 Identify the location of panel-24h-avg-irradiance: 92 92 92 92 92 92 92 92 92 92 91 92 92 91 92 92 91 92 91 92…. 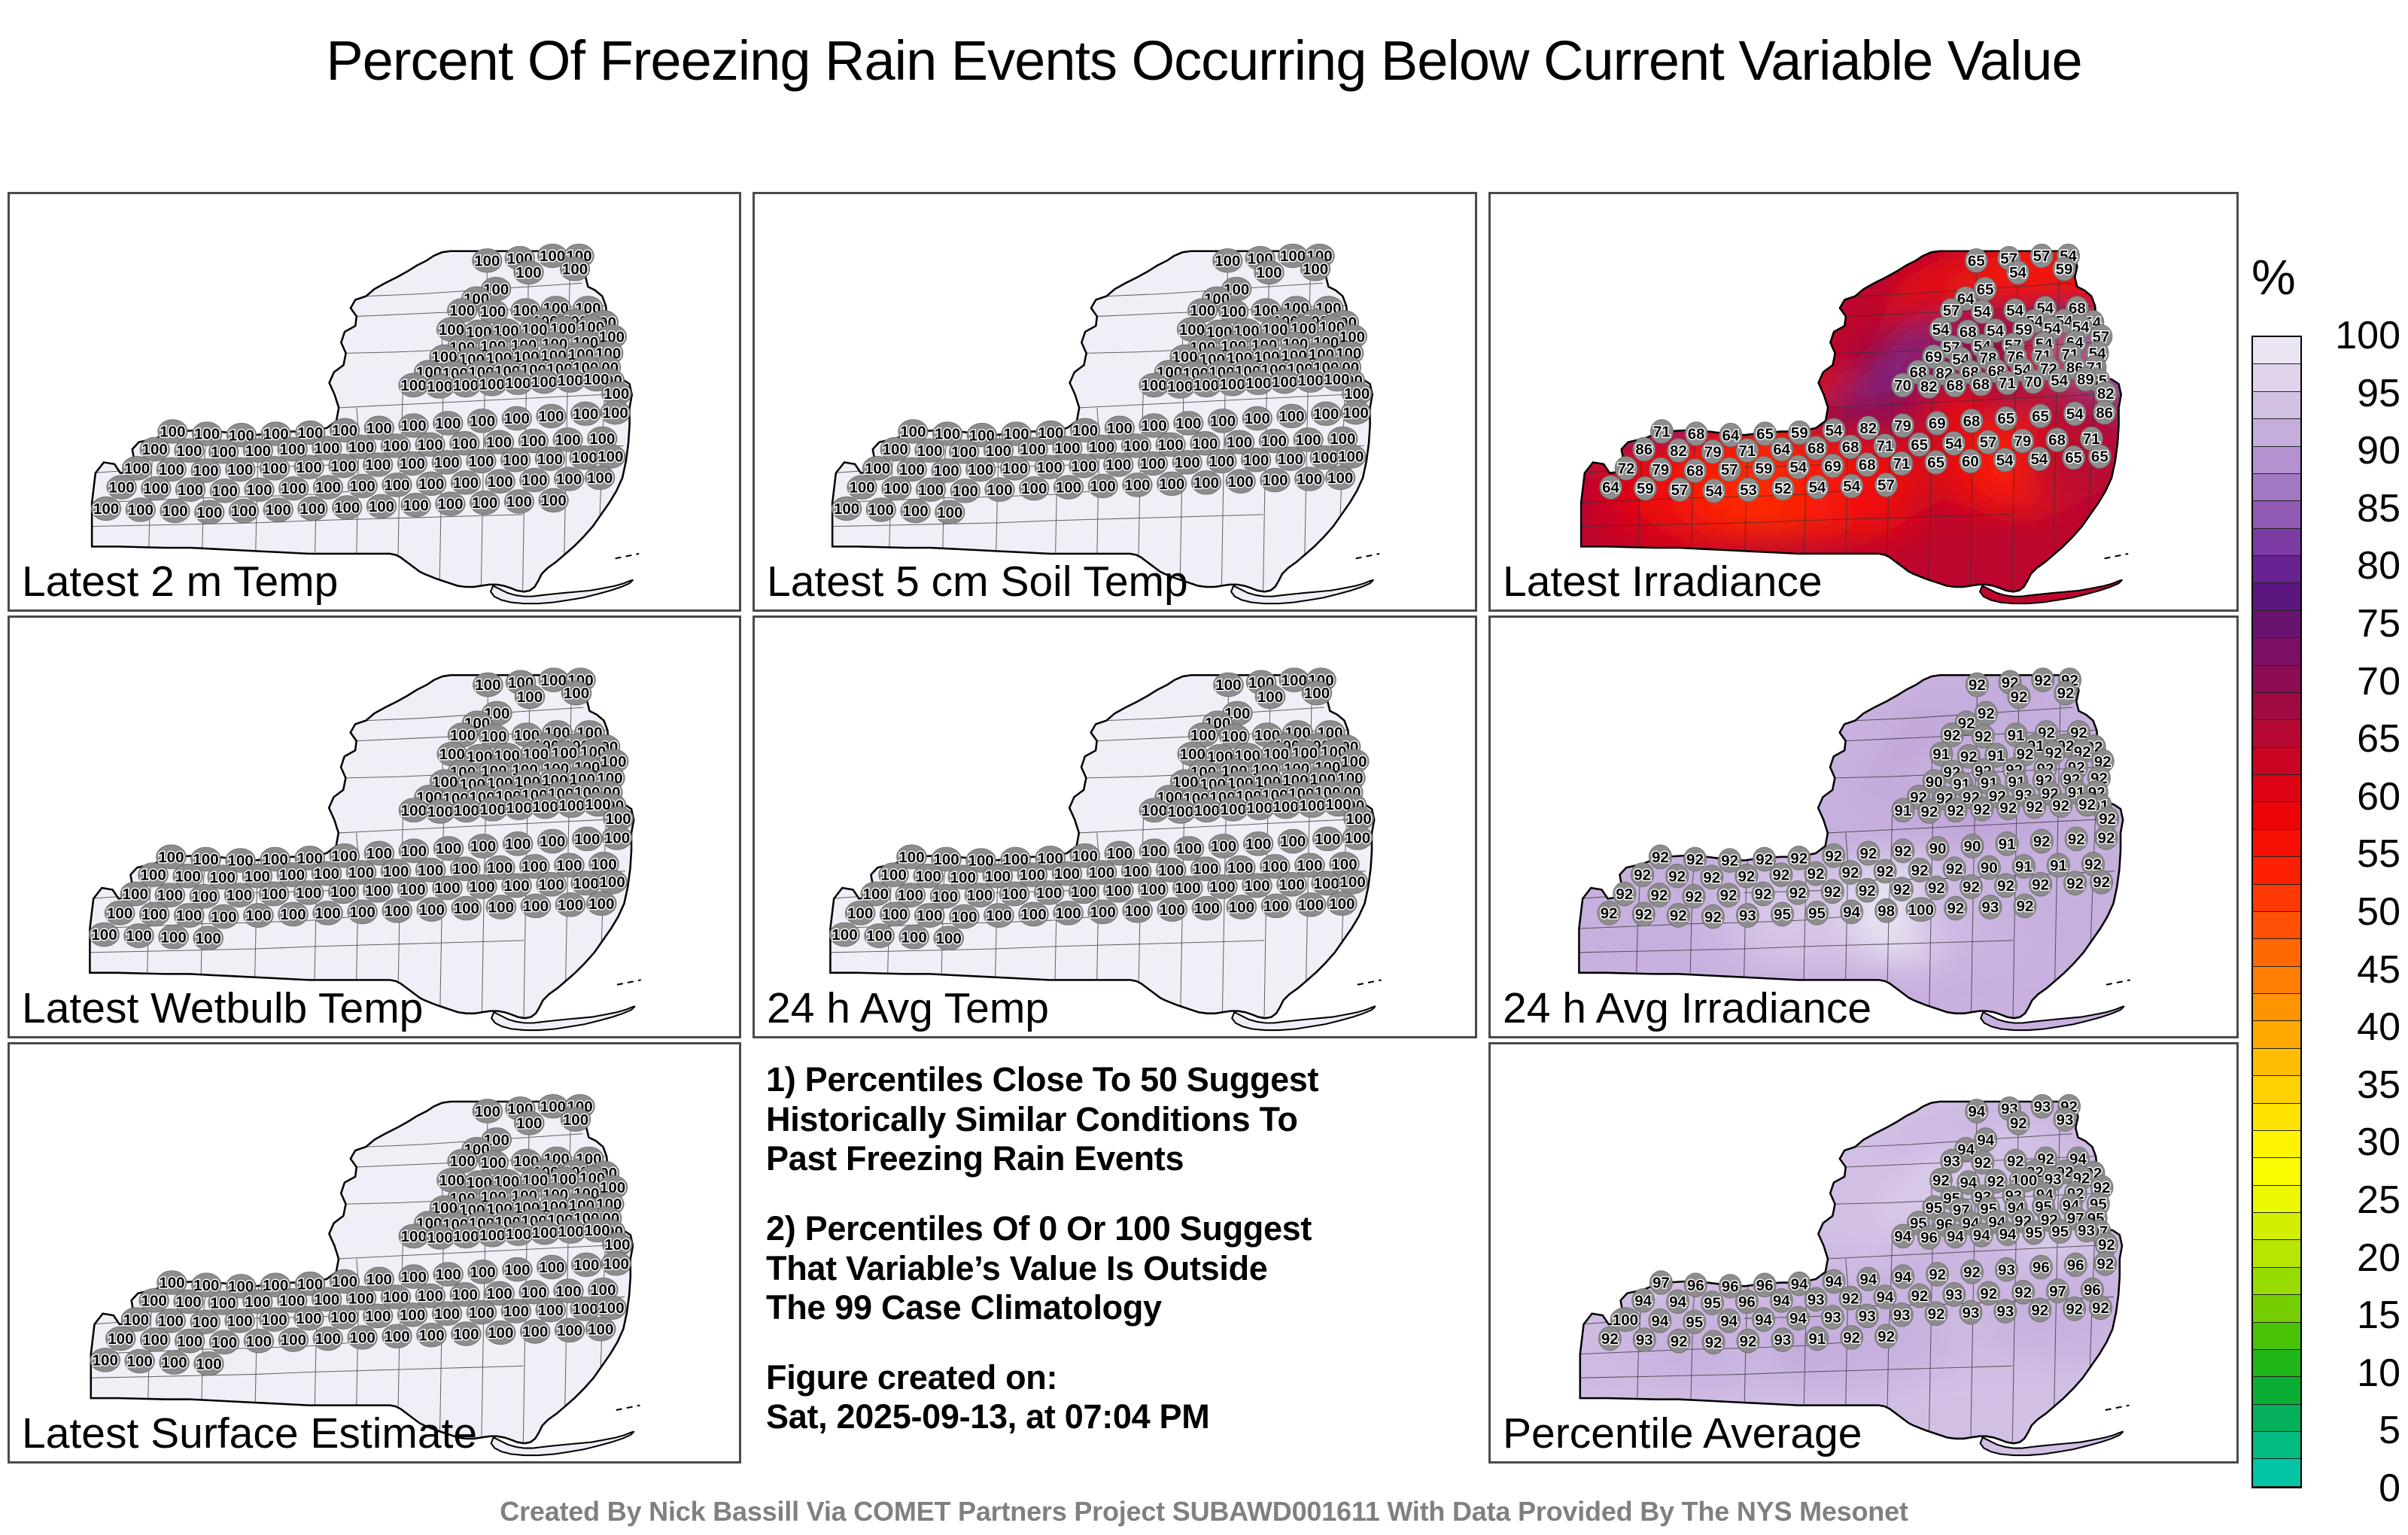
(1863, 827).